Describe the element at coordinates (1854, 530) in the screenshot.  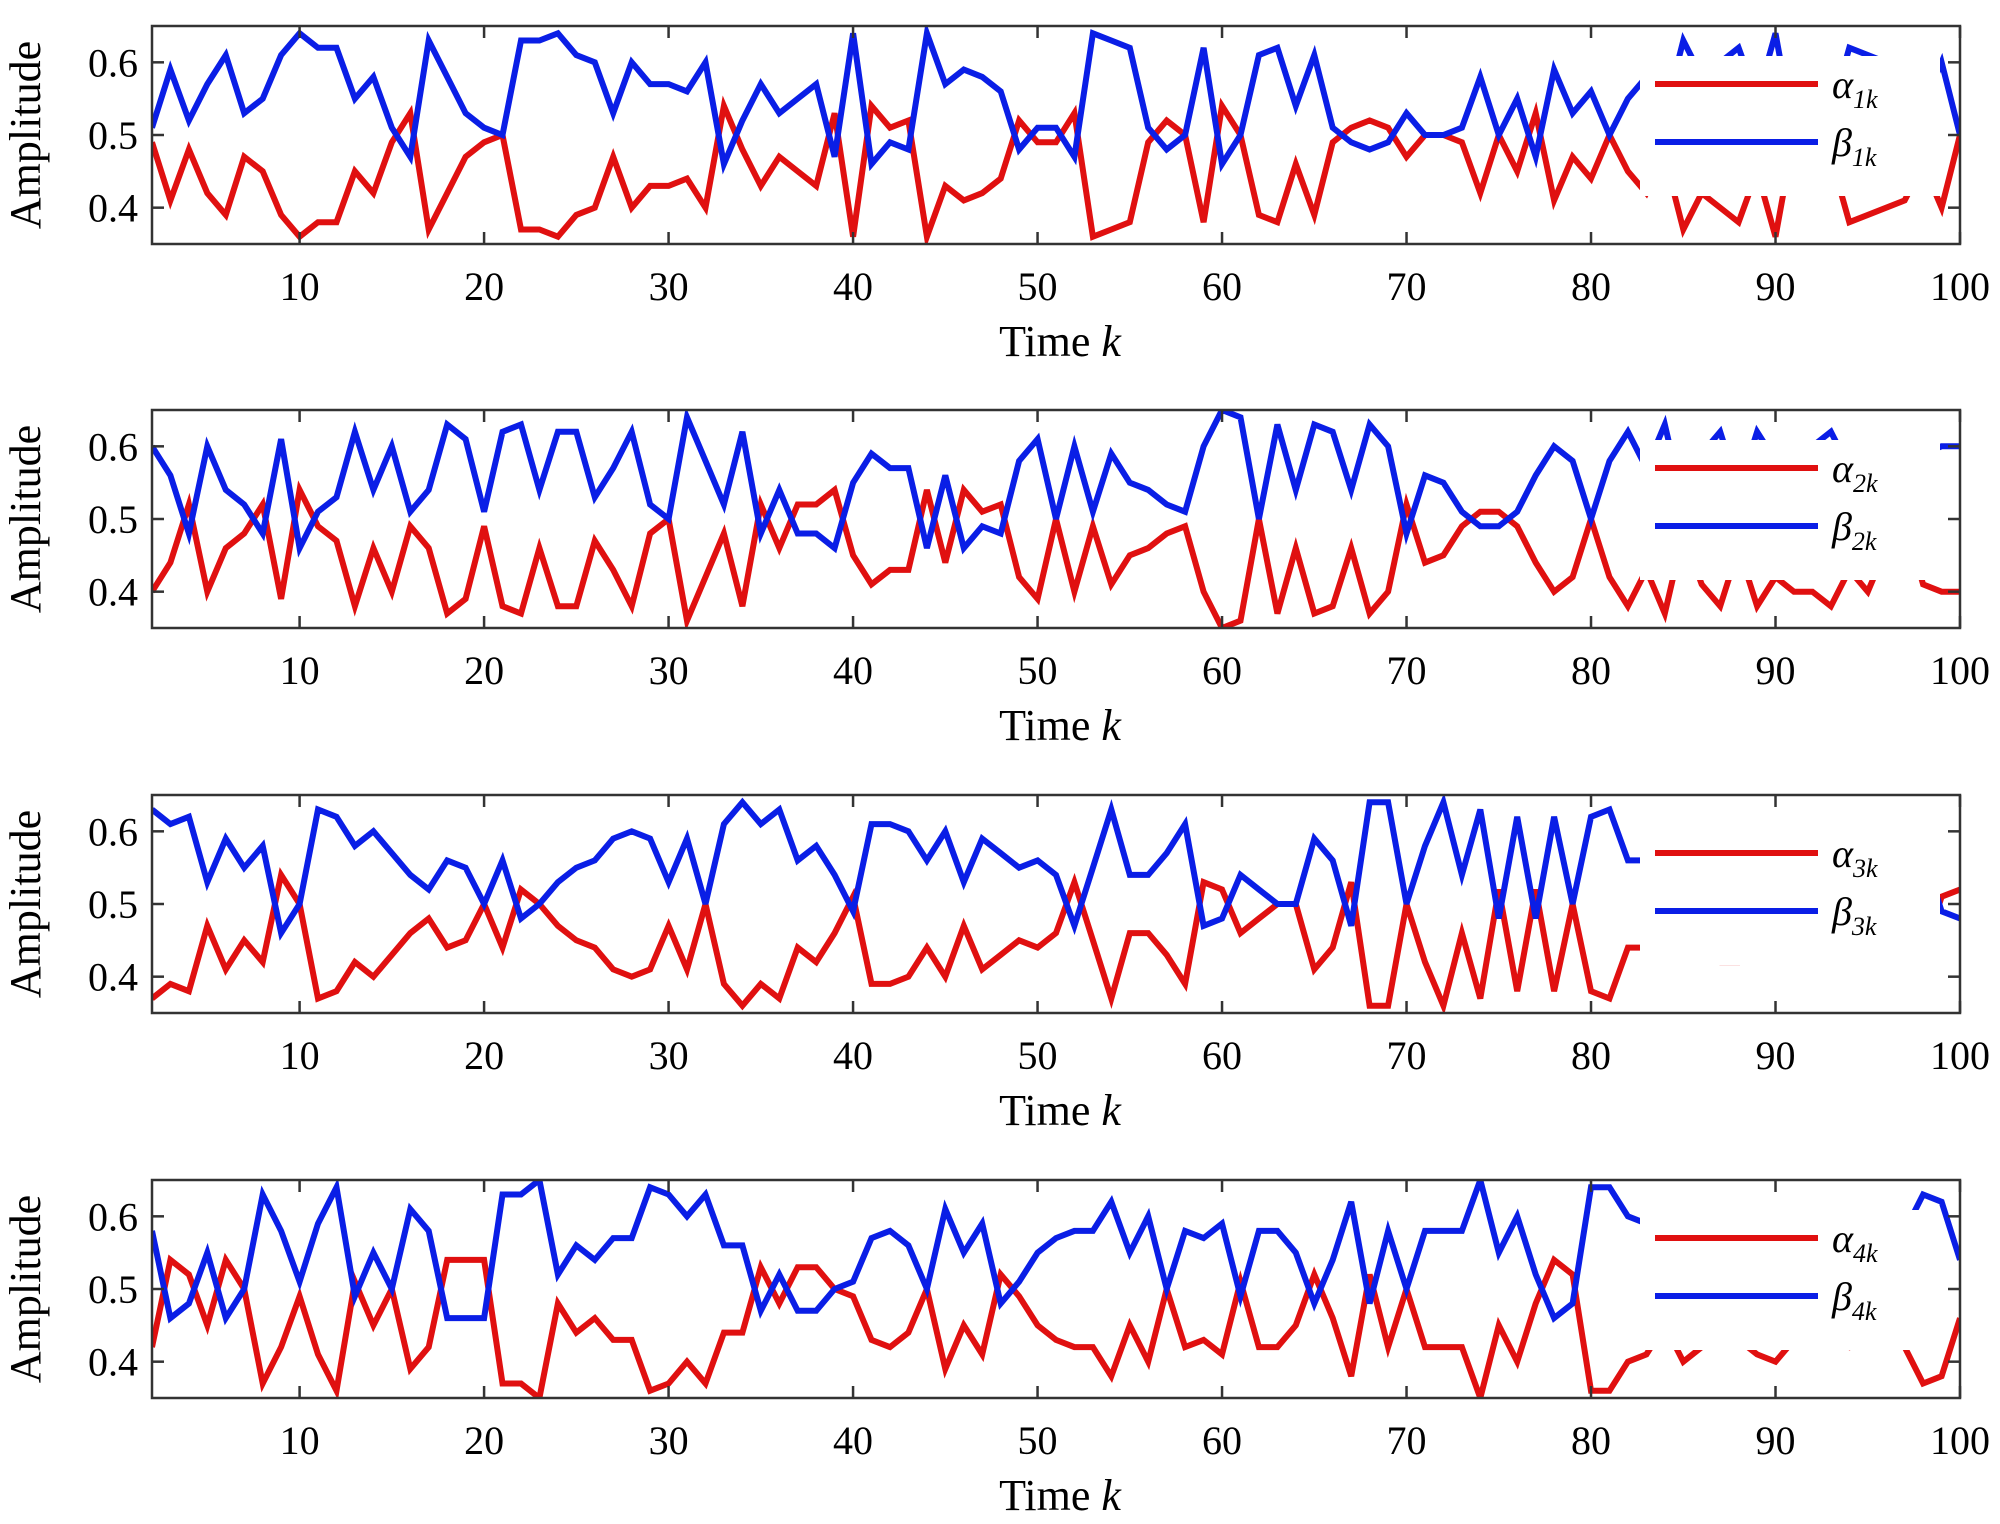
I see `legend-label: β2k` at that location.